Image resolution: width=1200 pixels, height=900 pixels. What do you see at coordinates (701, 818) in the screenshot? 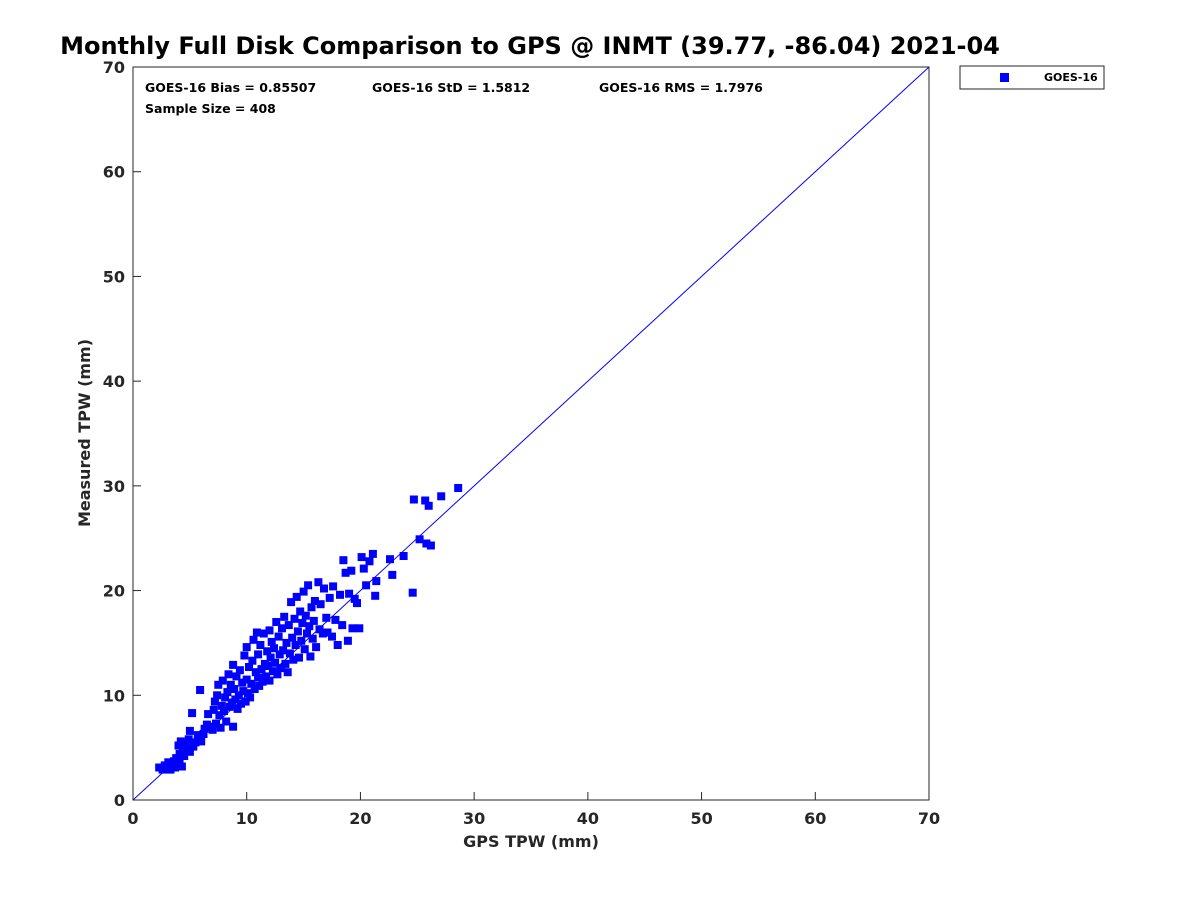
I see `x-tick-label: 50` at bounding box center [701, 818].